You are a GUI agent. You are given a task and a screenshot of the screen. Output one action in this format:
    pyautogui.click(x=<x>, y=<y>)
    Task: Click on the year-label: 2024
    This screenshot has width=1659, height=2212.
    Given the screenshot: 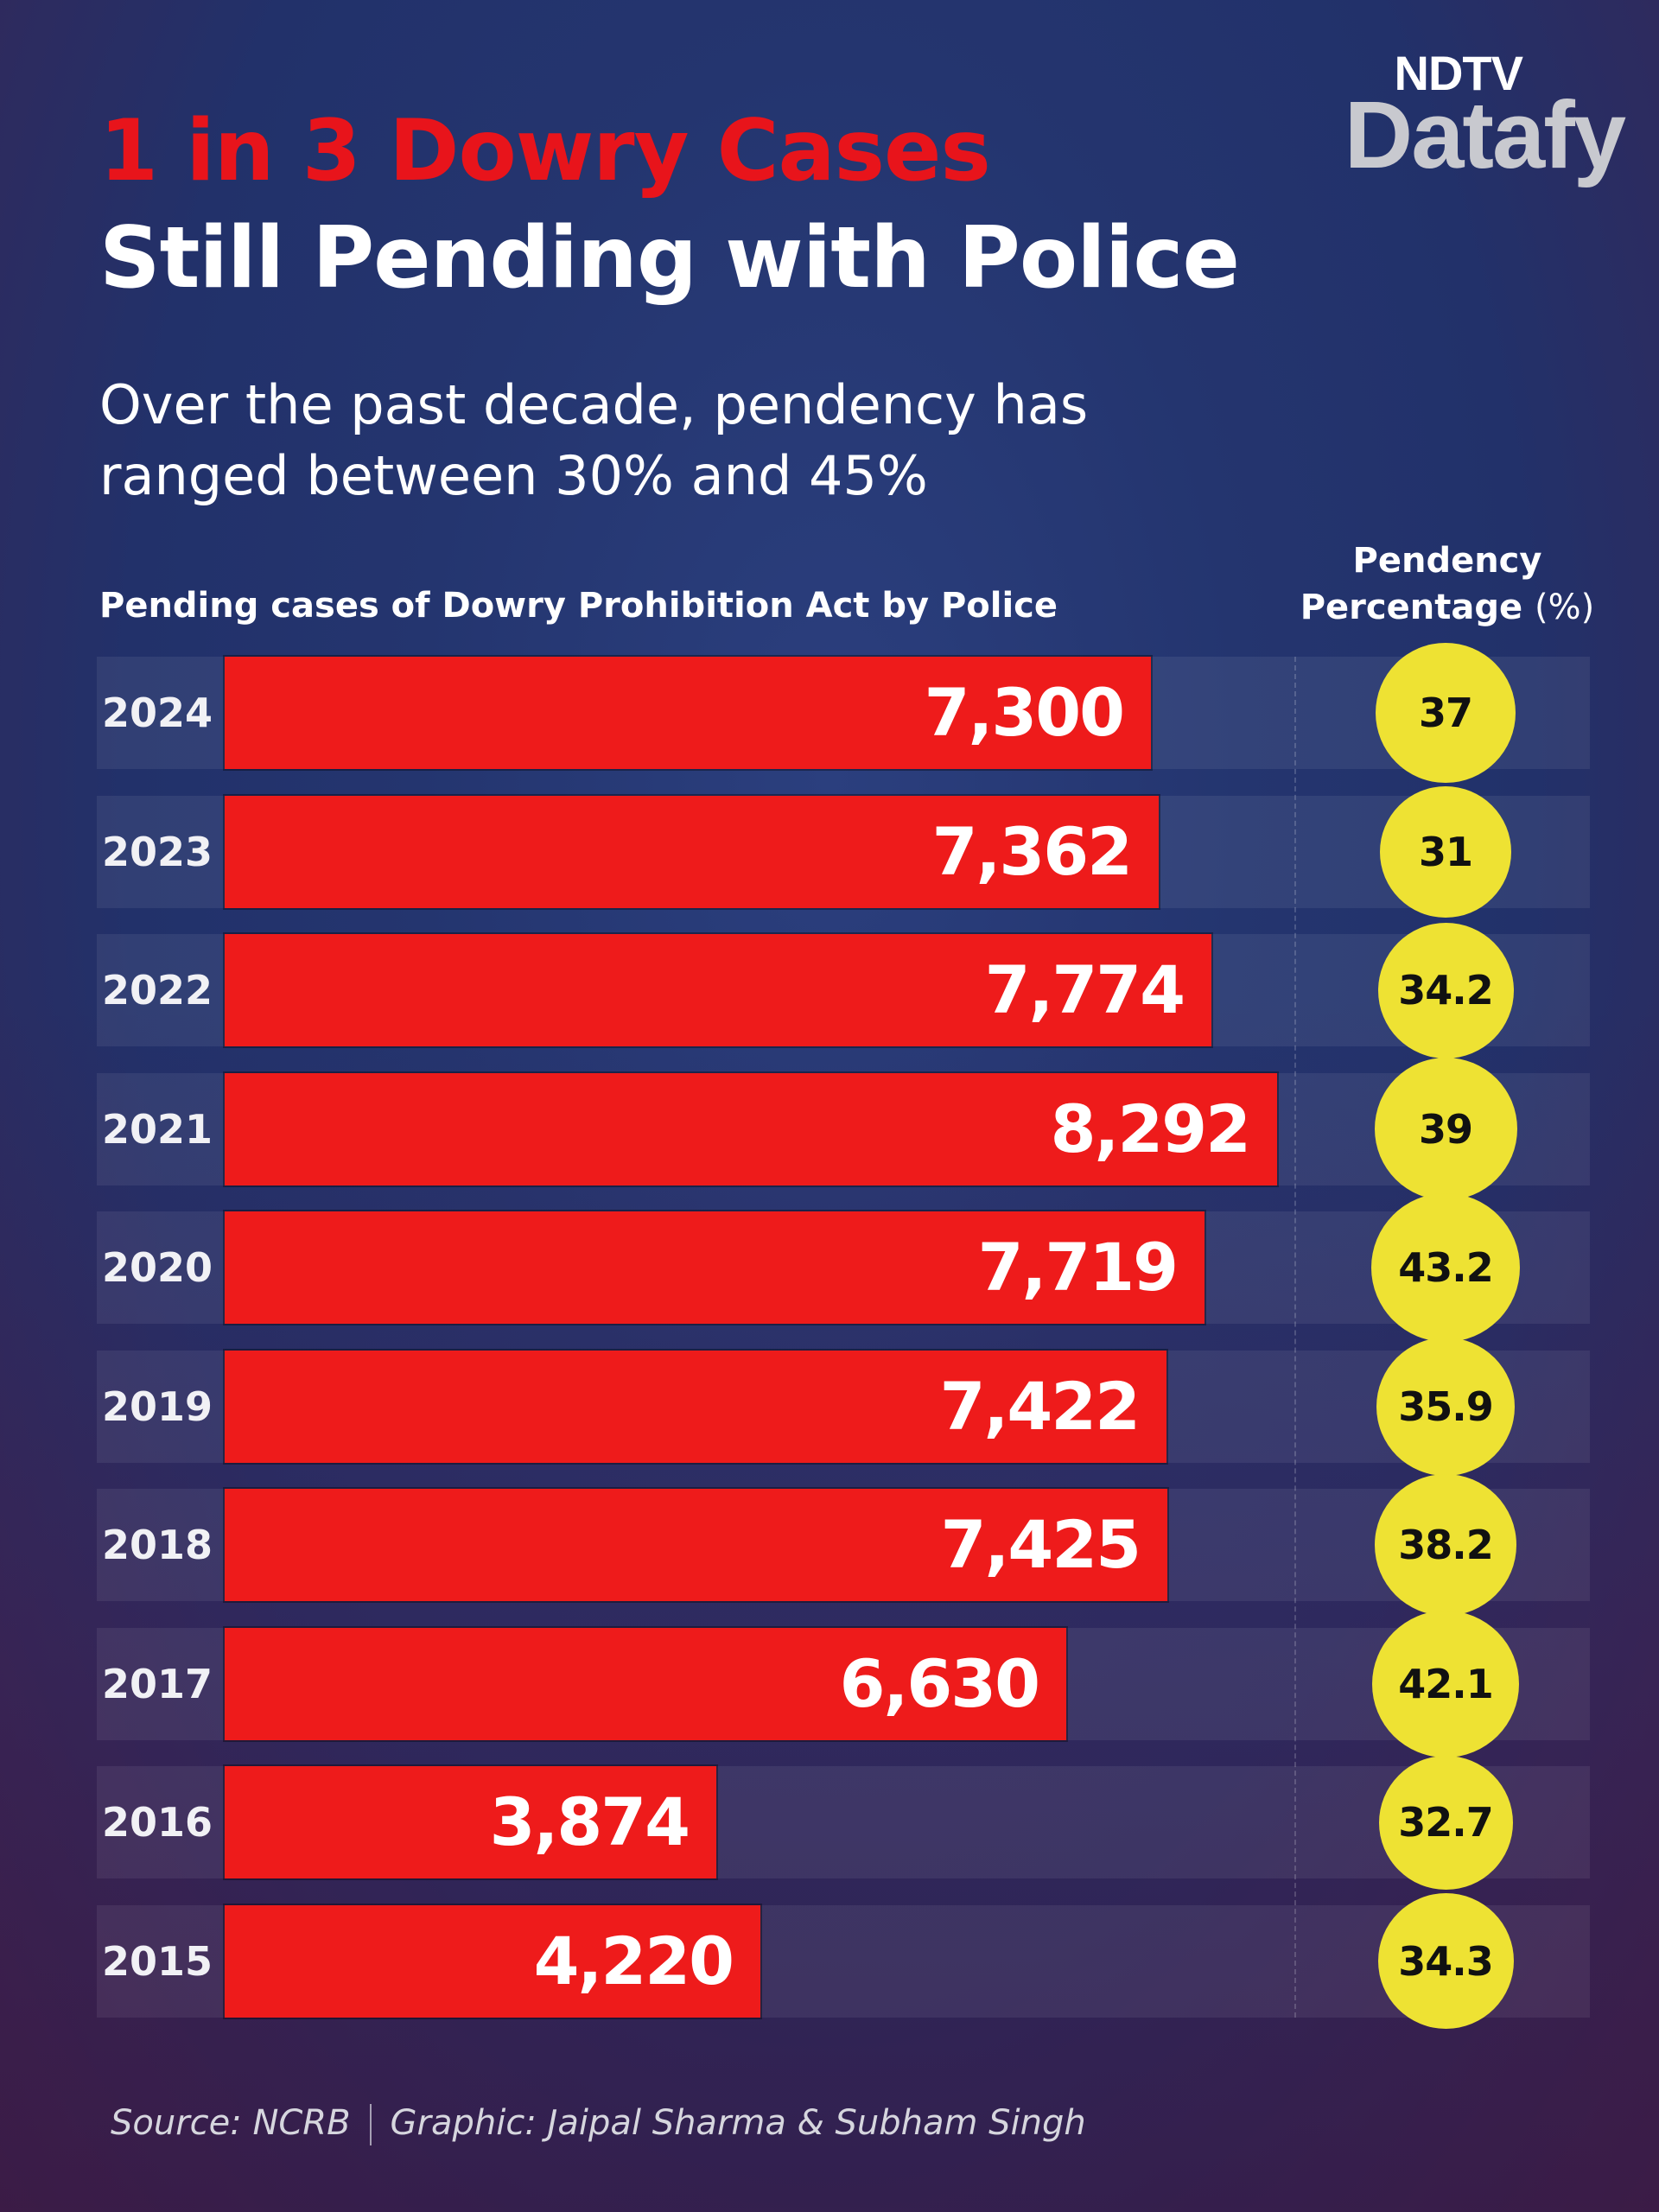 What is the action you would take?
    pyautogui.click(x=157, y=713)
    